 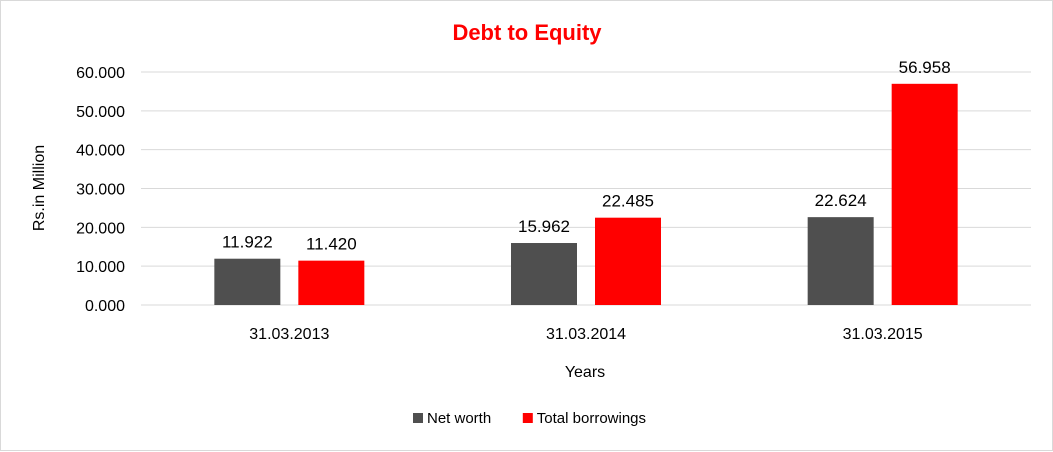 I want to click on legend: Net worth Total borrowings, so click(x=529, y=418).